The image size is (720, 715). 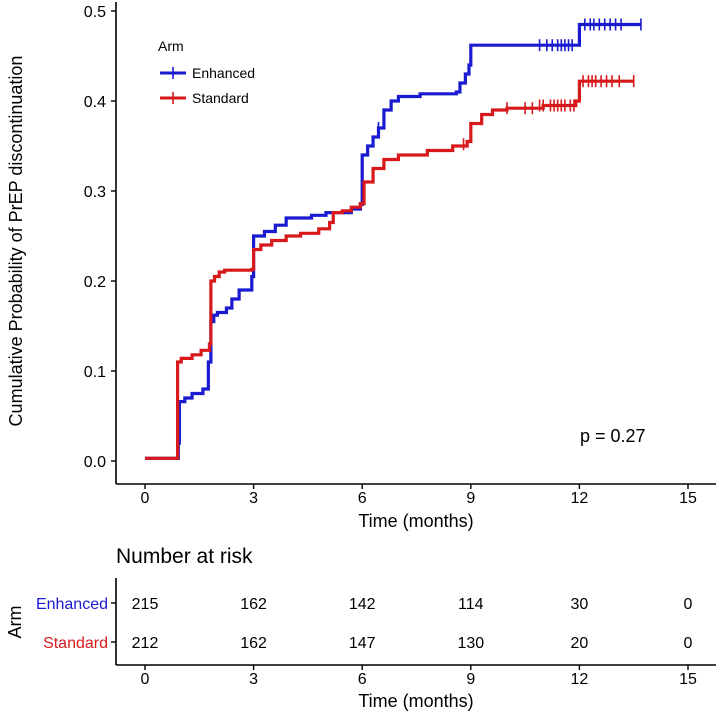 I want to click on legend-title: Arm, so click(x=171, y=46).